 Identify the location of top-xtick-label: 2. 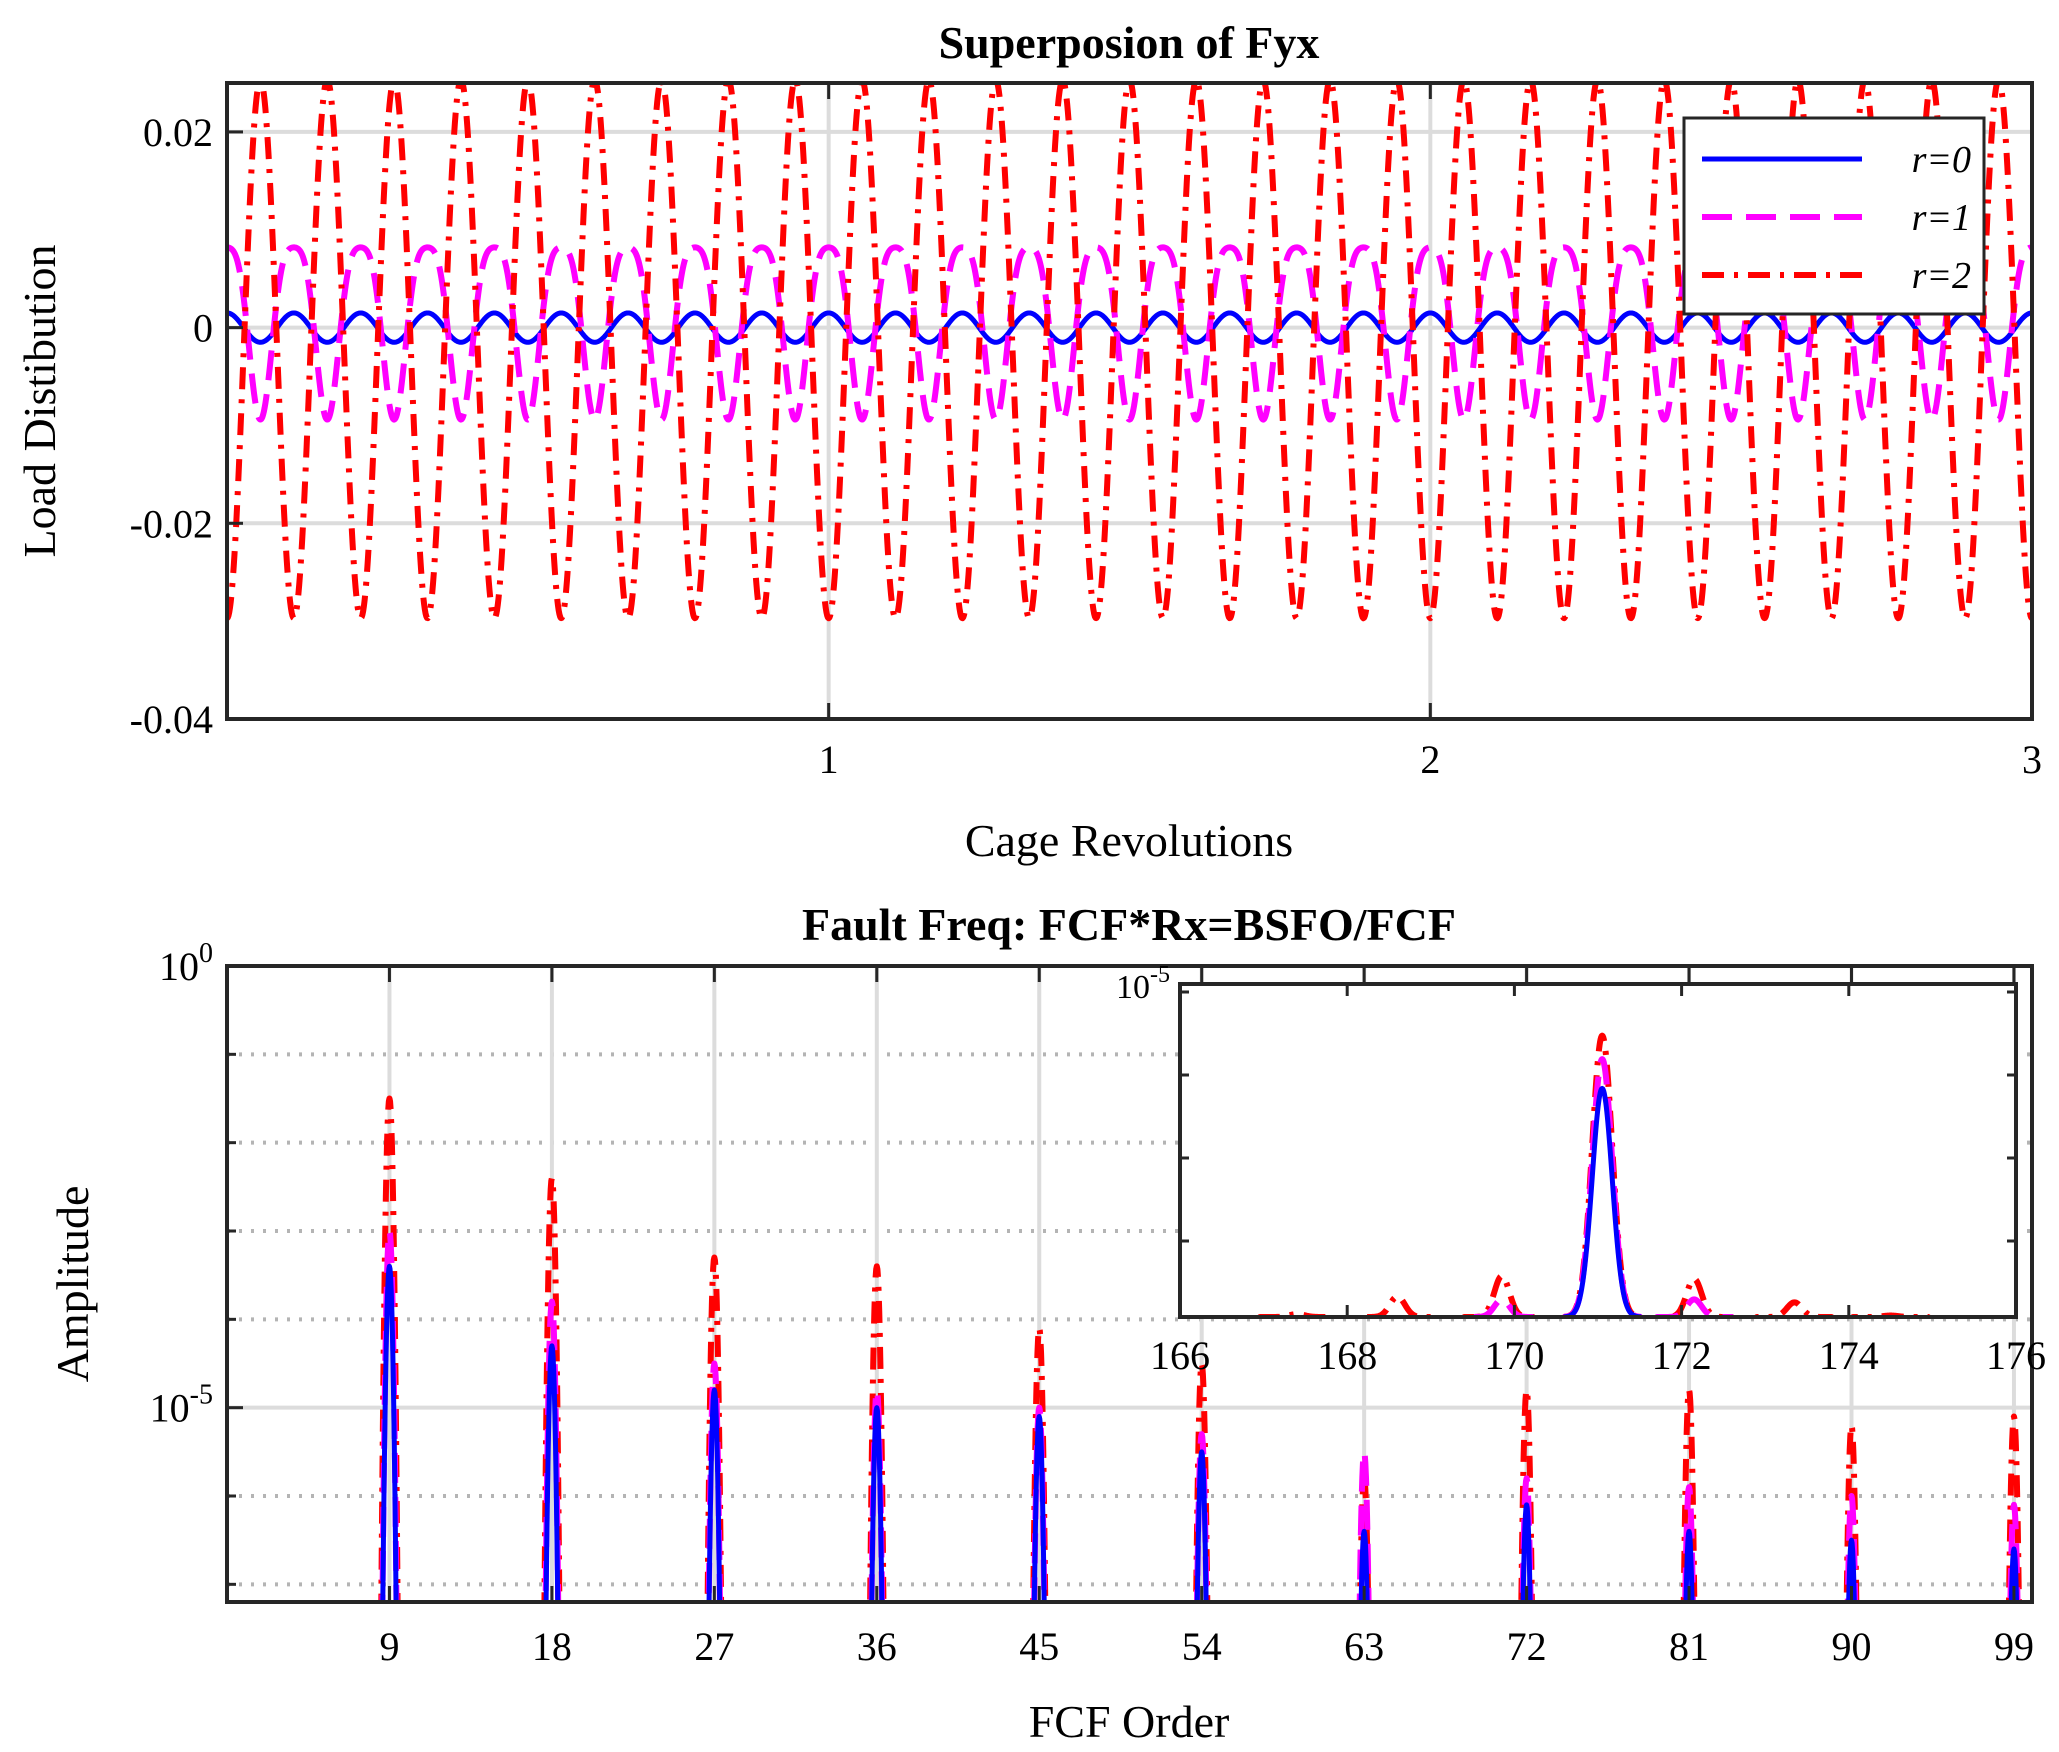
(1430, 759).